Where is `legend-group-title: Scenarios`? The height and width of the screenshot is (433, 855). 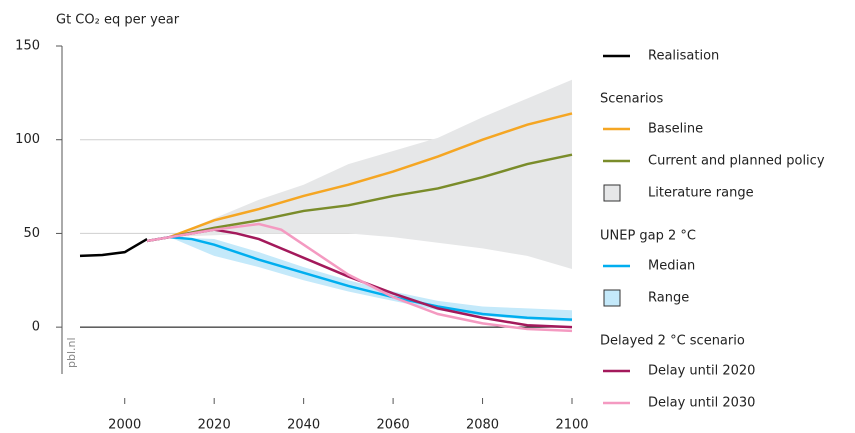
legend-group-title: Scenarios is located at coordinates (632, 99).